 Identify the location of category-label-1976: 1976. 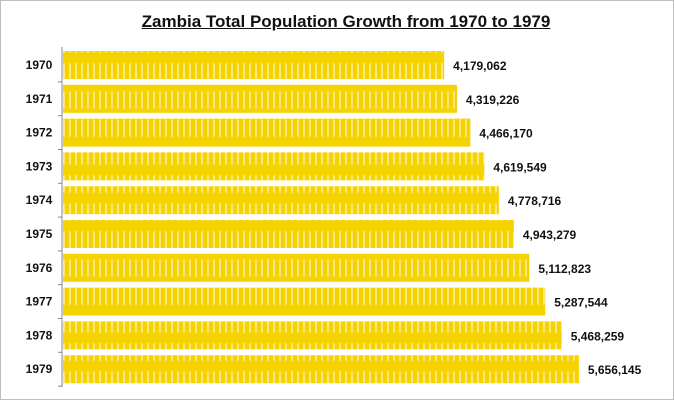
(39, 268).